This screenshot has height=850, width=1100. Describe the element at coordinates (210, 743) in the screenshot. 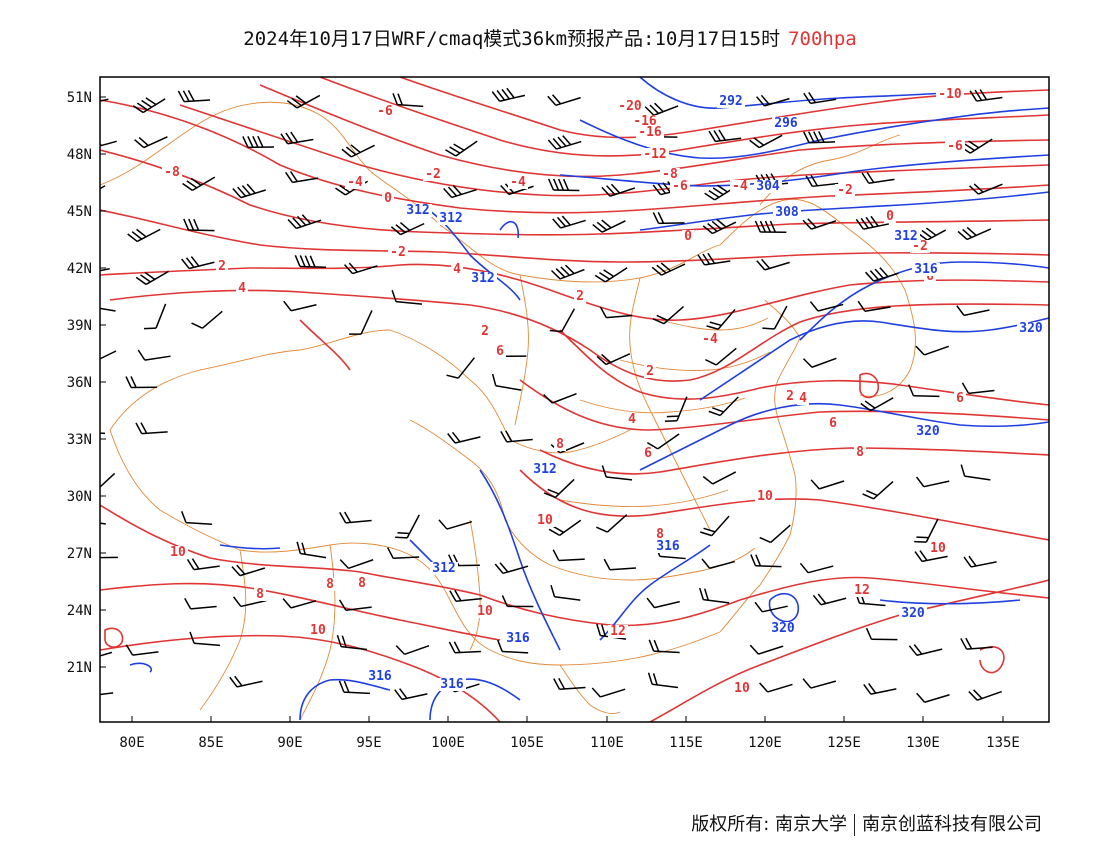

I see `lon-label: 85E` at that location.